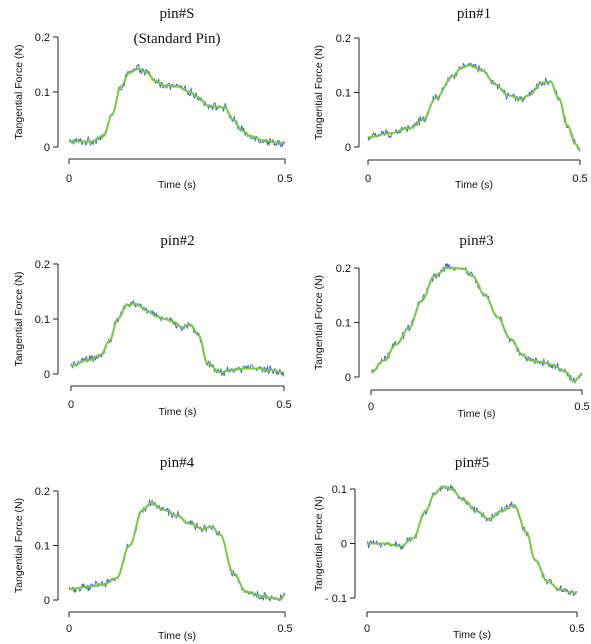  I want to click on chart-title: pin#3, so click(476, 241).